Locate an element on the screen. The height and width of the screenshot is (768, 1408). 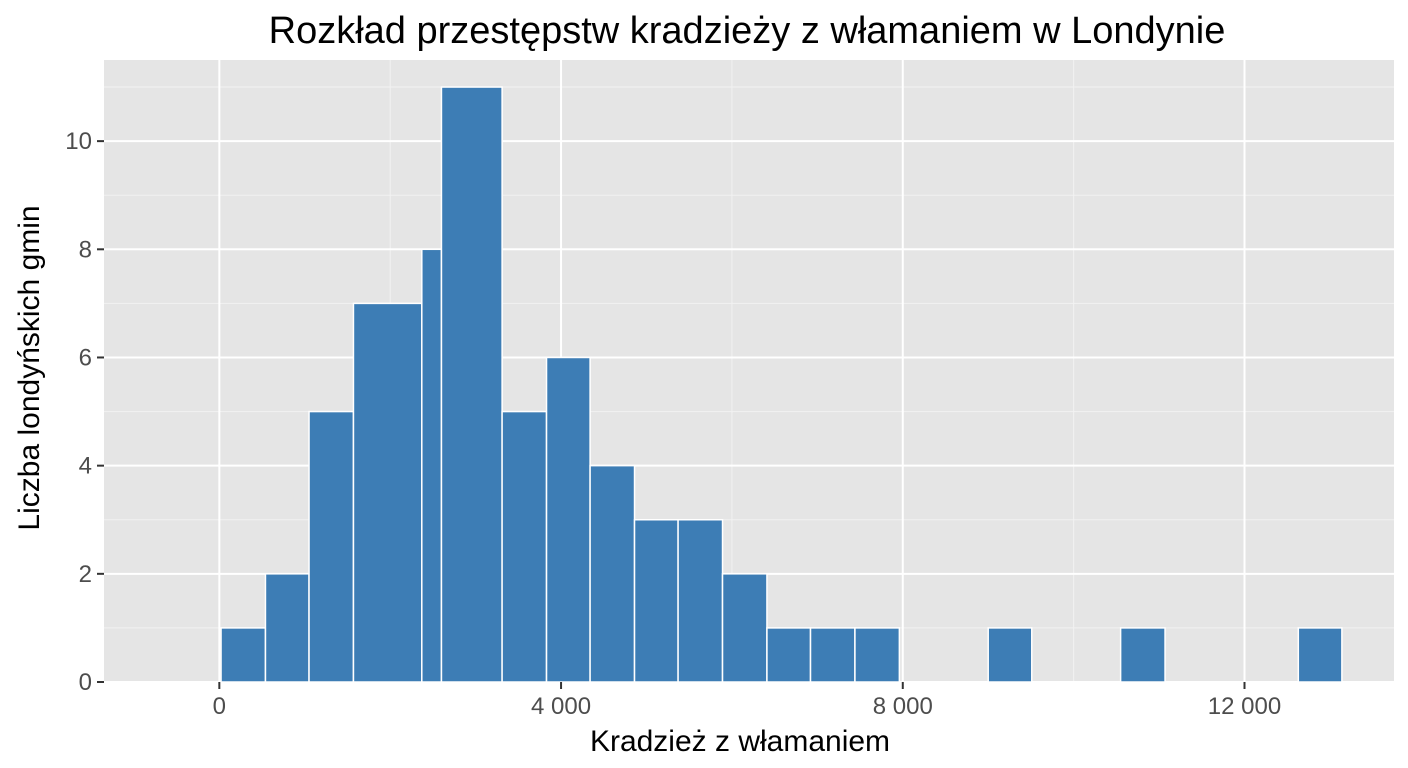
y-tick-label: 0 is located at coordinates (85, 682).